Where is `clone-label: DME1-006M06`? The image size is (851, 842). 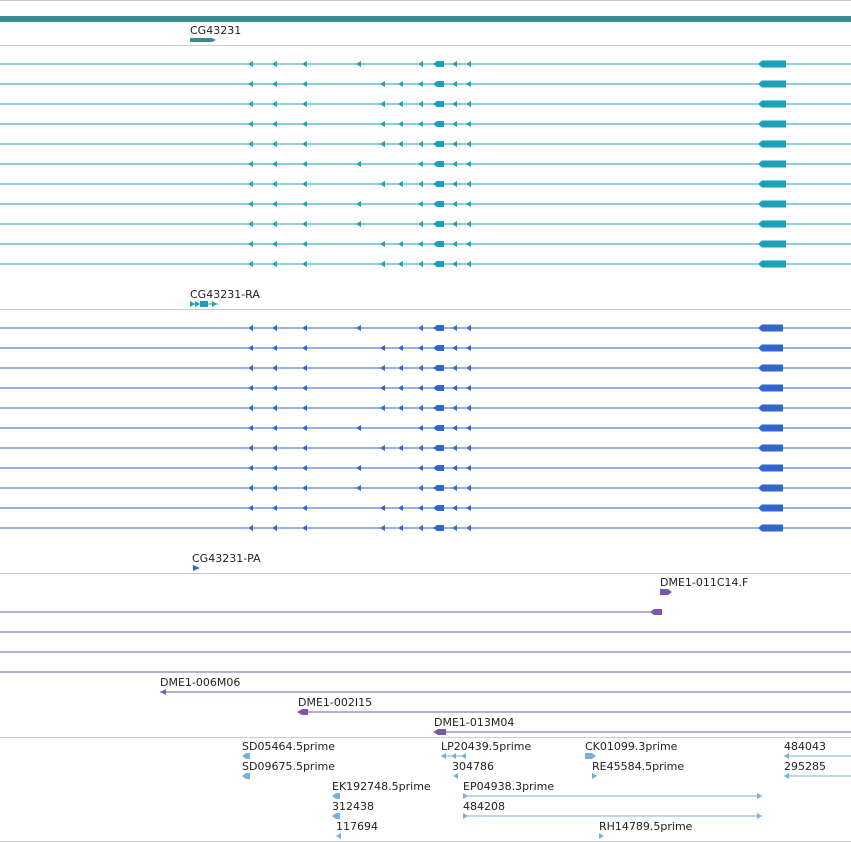
clone-label: DME1-006M06 is located at coordinates (200, 682).